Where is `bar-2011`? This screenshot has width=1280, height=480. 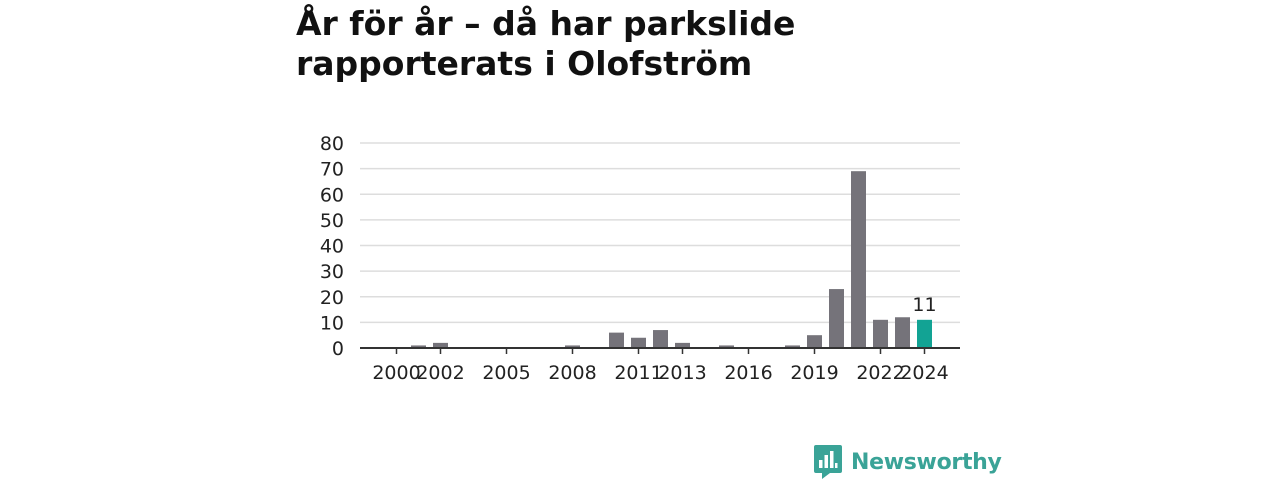 bar-2011 is located at coordinates (638, 342).